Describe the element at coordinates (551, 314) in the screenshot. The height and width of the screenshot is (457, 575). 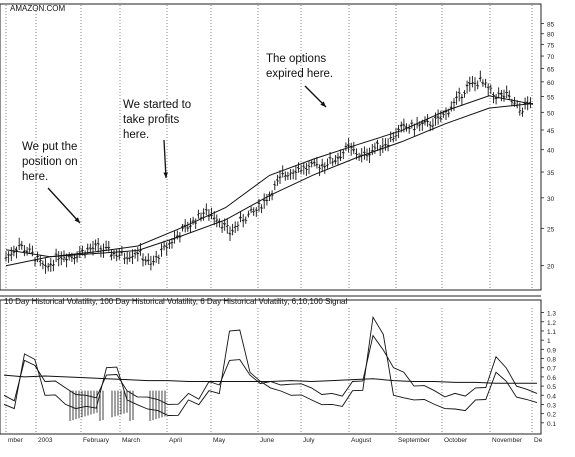
I see `volatility-y-tick-label: 1.3` at that location.